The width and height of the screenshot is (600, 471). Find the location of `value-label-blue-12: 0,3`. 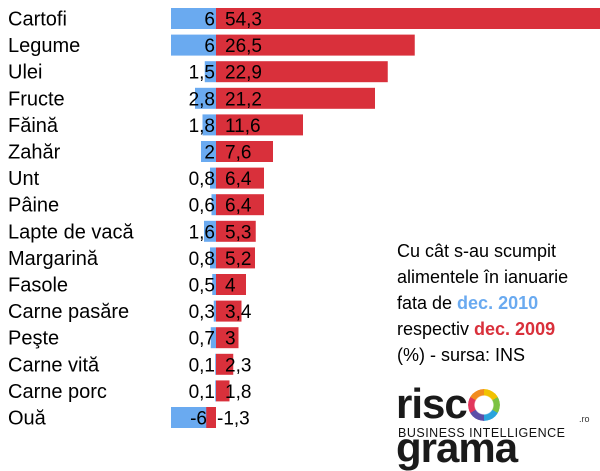

value-label-blue-12: 0,3 is located at coordinates (202, 312).